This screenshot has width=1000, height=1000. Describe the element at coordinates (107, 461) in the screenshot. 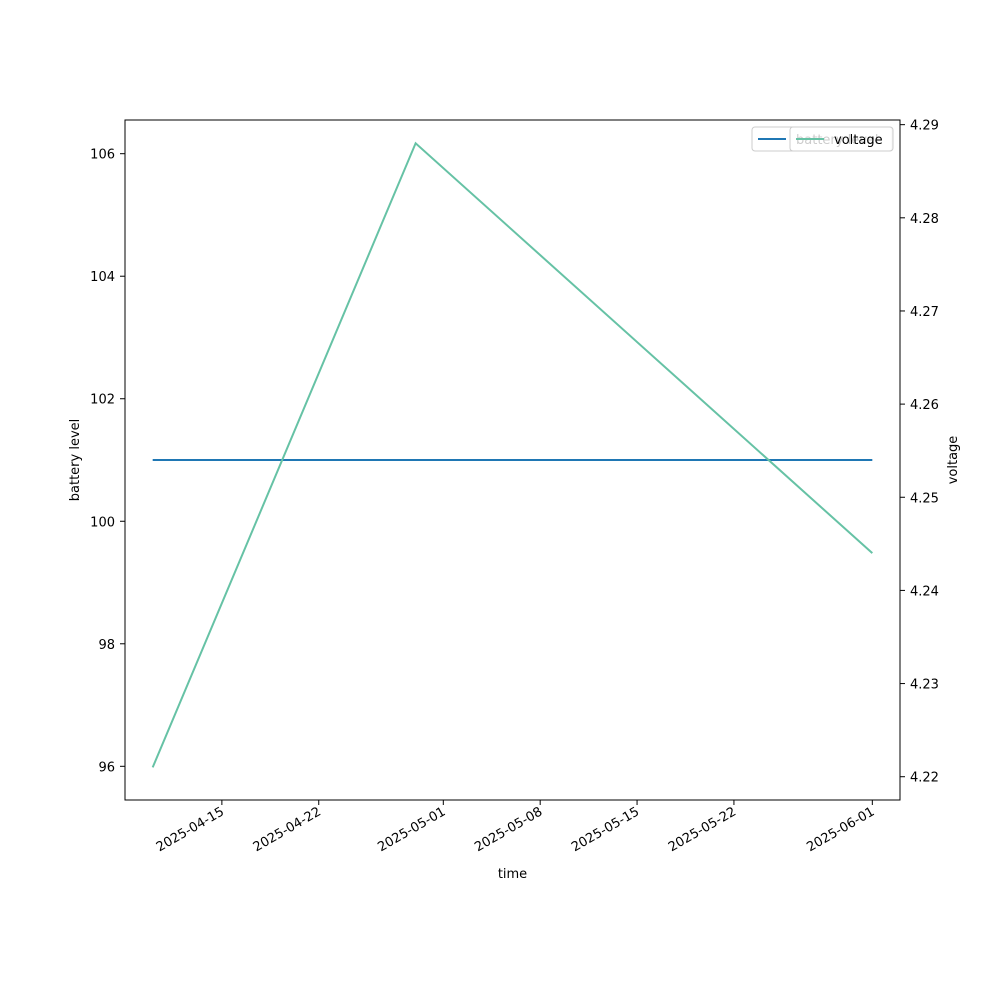

I see `y-axis-left: 96 98 100 102 104 106` at that location.